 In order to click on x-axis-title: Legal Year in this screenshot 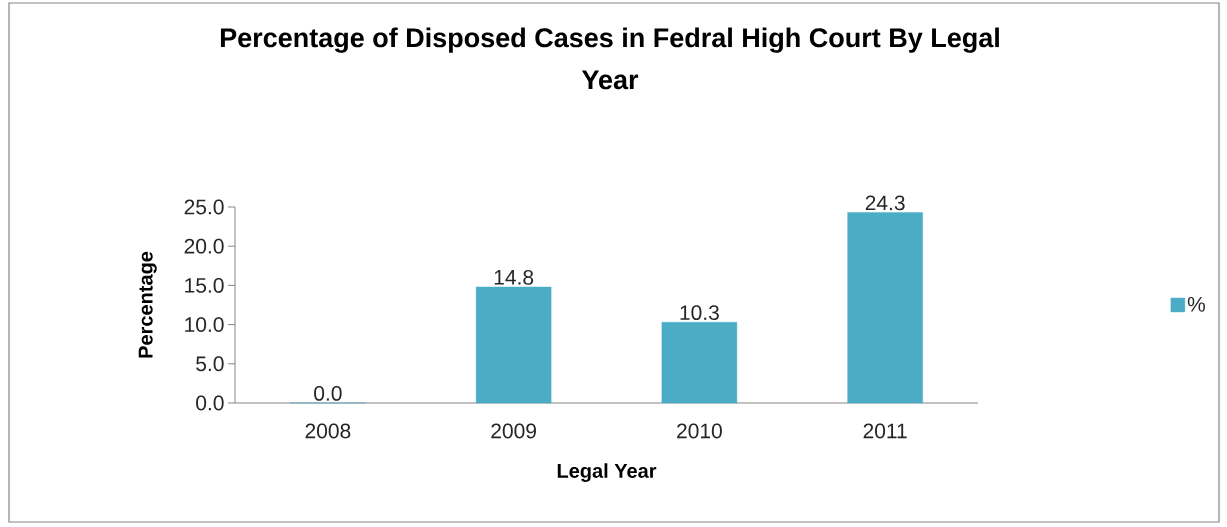, I will do `click(607, 472)`.